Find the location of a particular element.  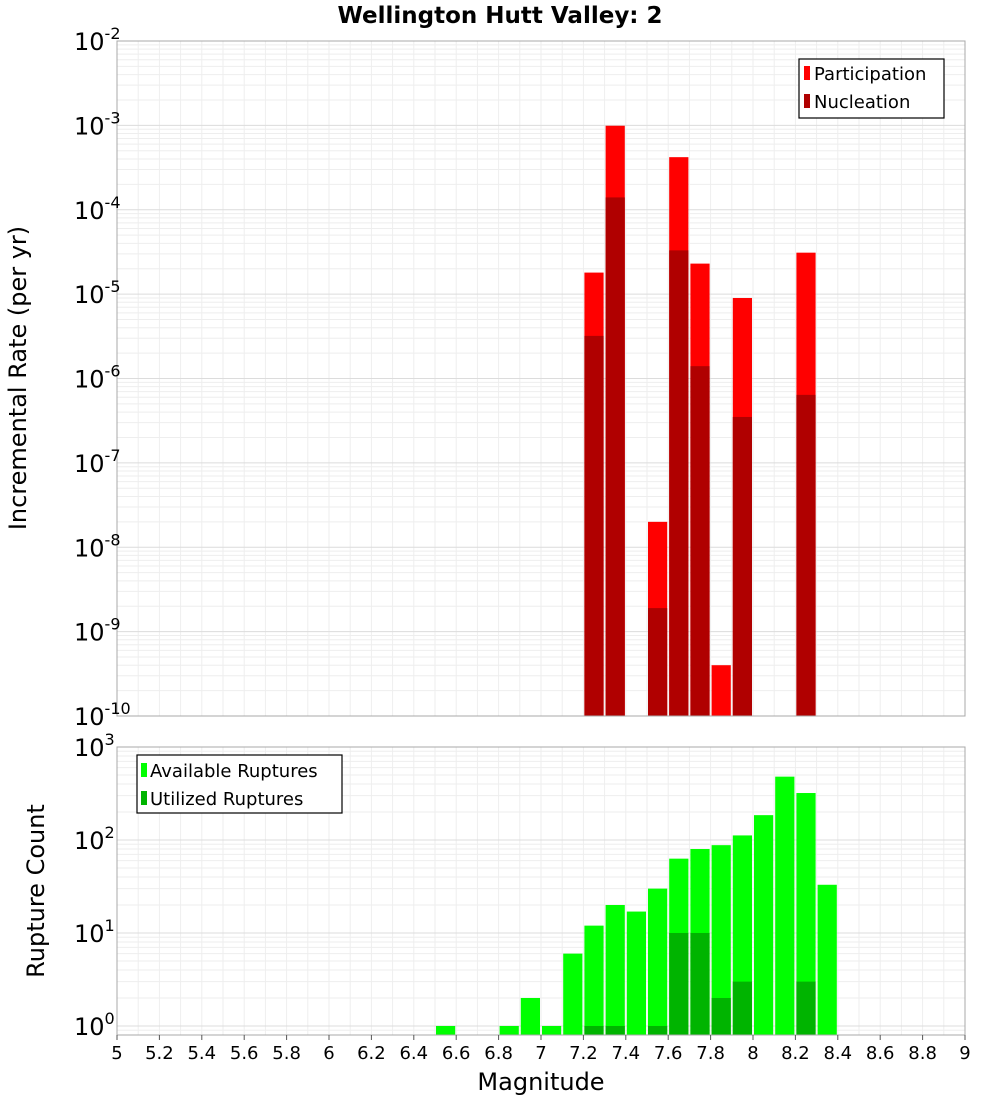

rate-y-axis-label: Incremental Rate (per yr) is located at coordinates (18, 378).